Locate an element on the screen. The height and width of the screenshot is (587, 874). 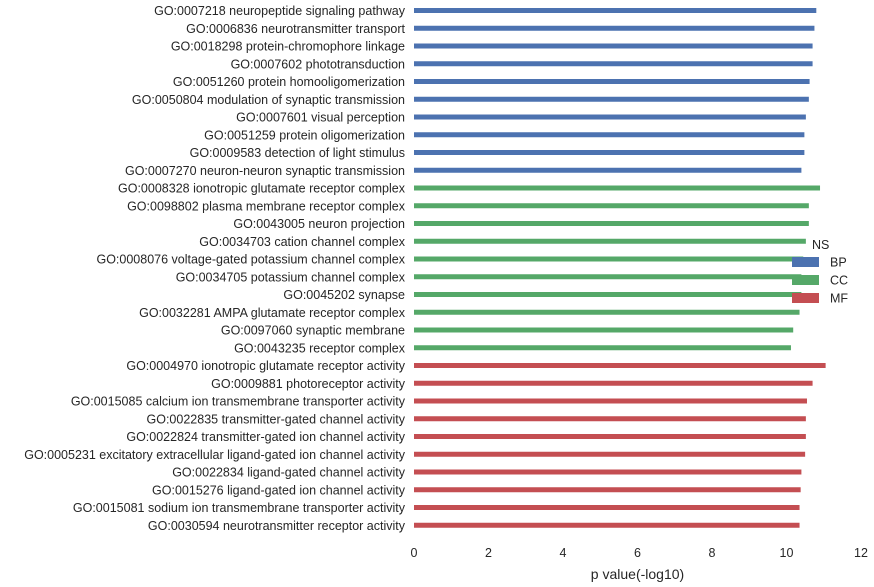
x-tick-label: 6 is located at coordinates (637, 553).